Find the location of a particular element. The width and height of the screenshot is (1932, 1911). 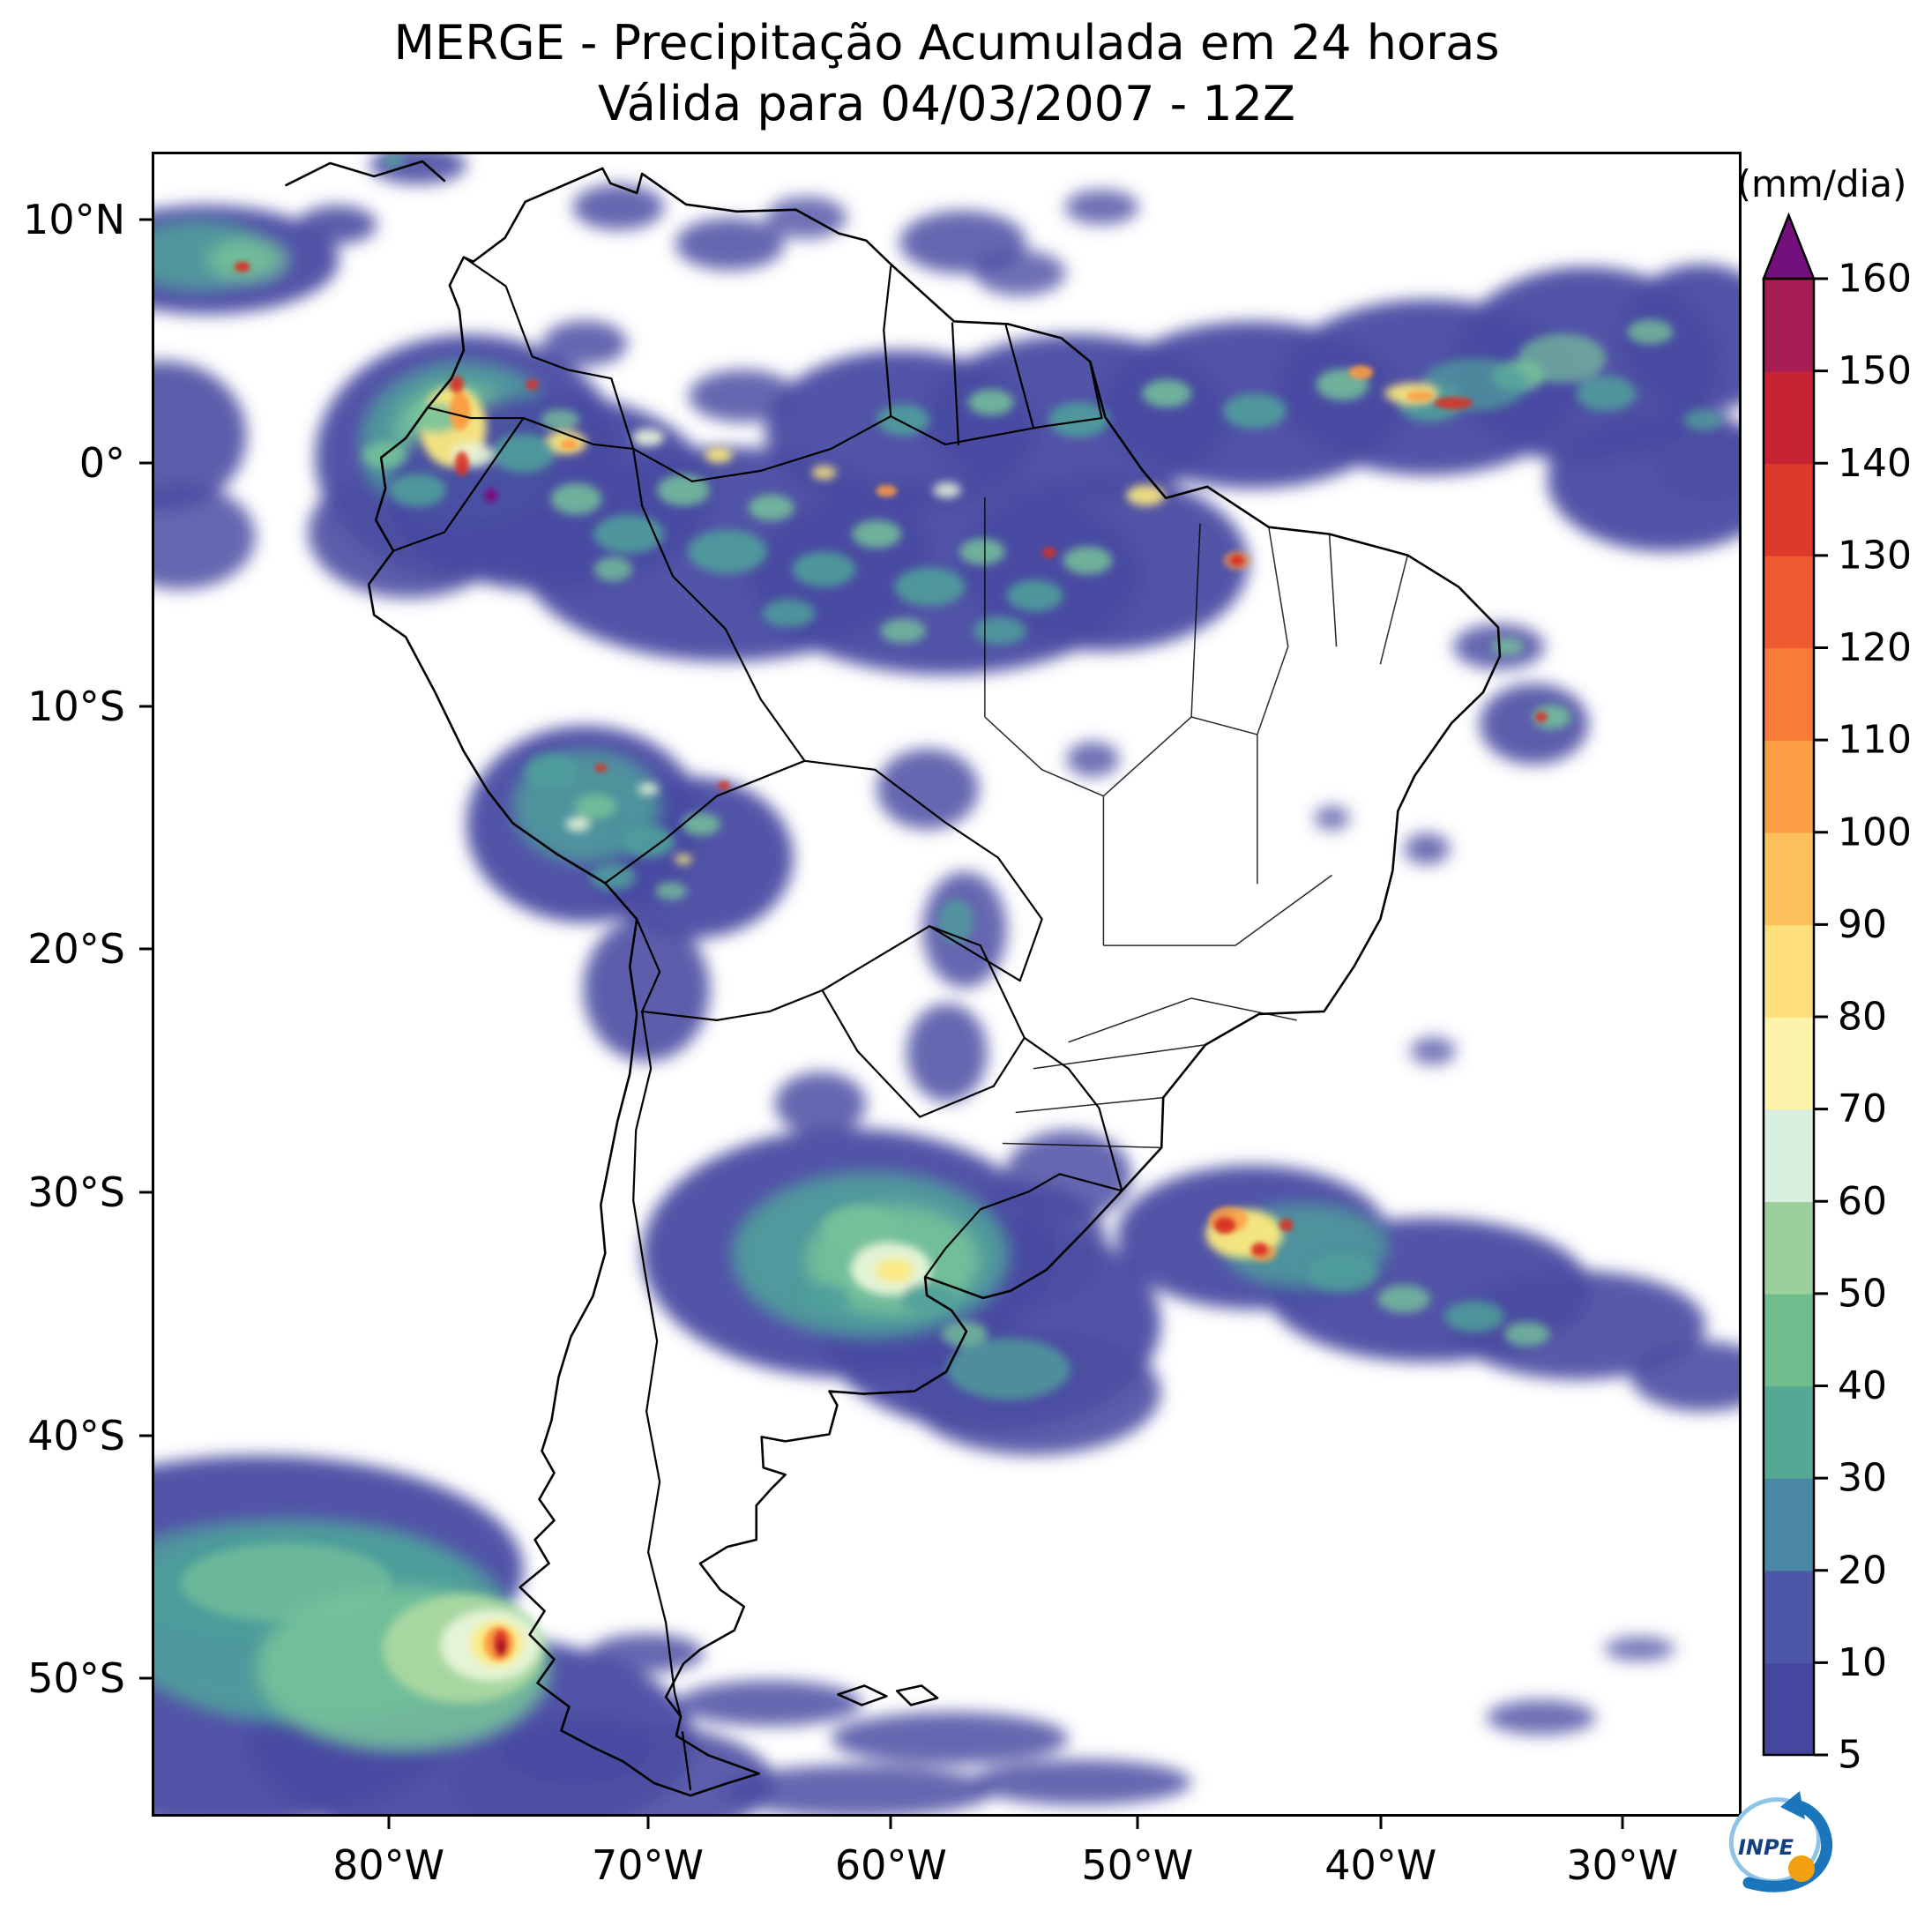

colorbar-tick-label: 50 is located at coordinates (1862, 1294).